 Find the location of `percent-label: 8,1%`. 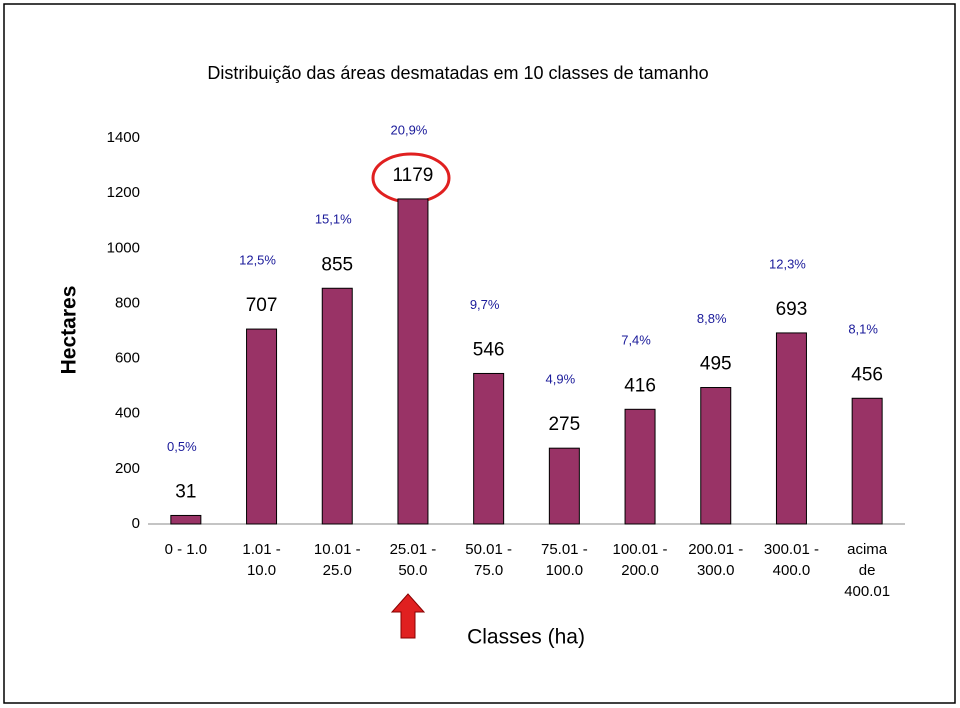

percent-label: 8,1% is located at coordinates (863, 329).